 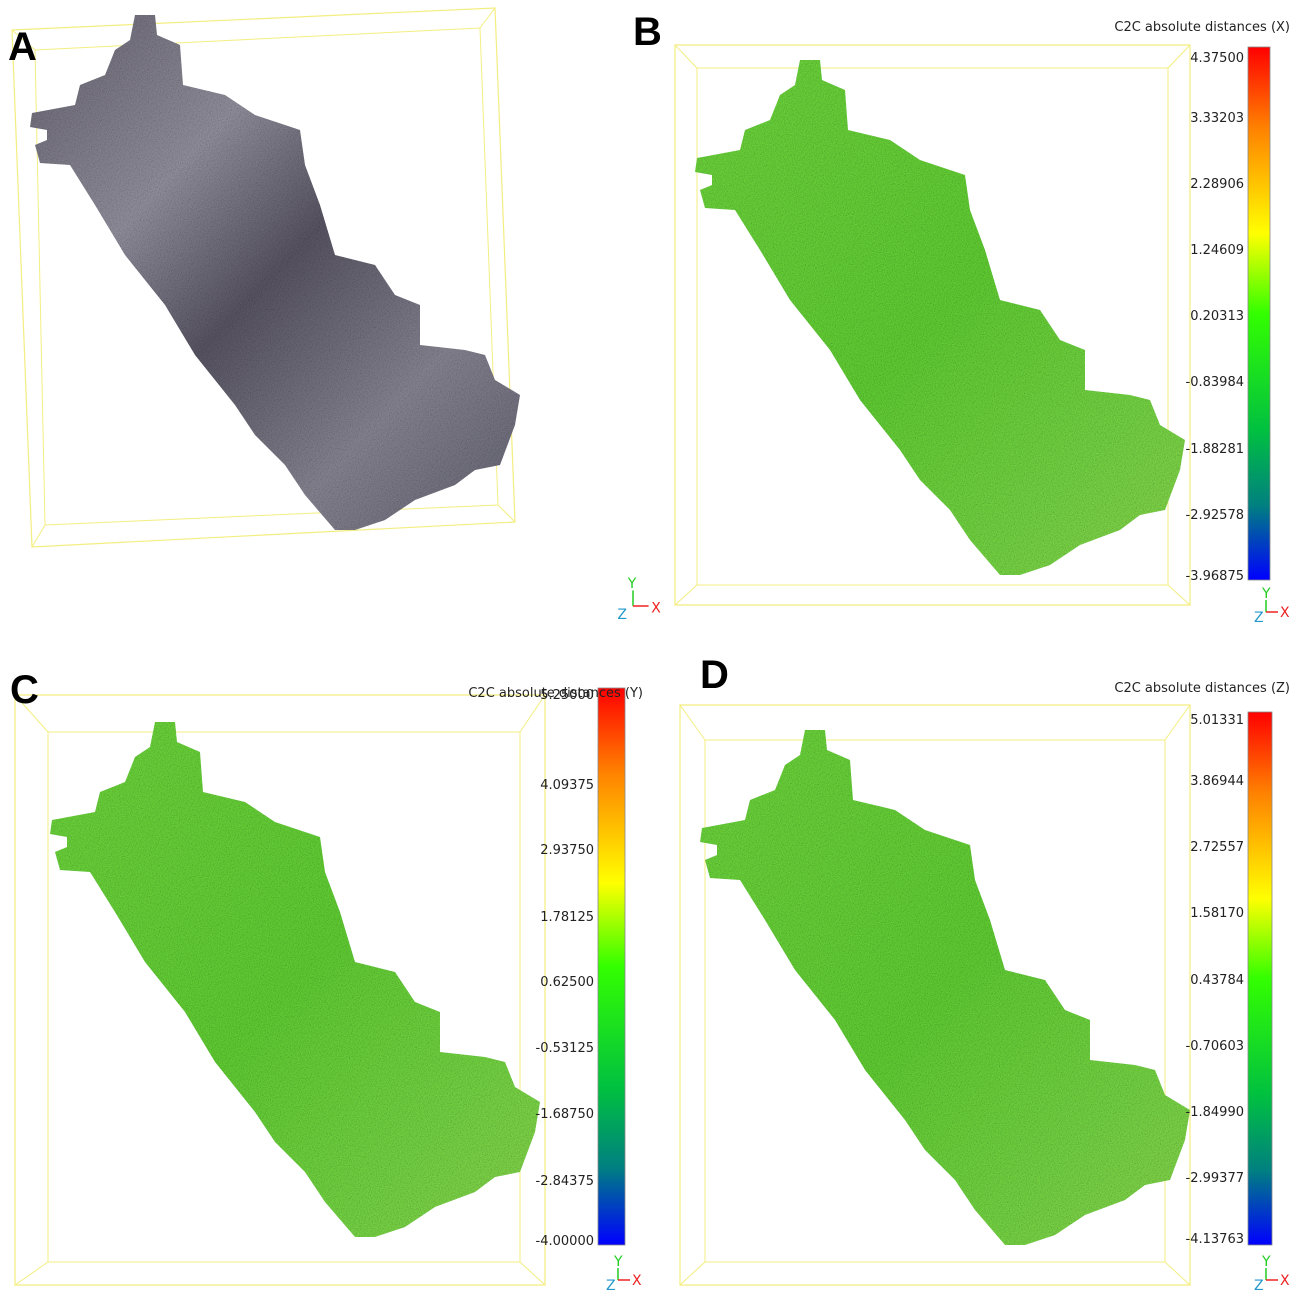 I want to click on scale-tick-label: 3.33203, so click(x=1217, y=118).